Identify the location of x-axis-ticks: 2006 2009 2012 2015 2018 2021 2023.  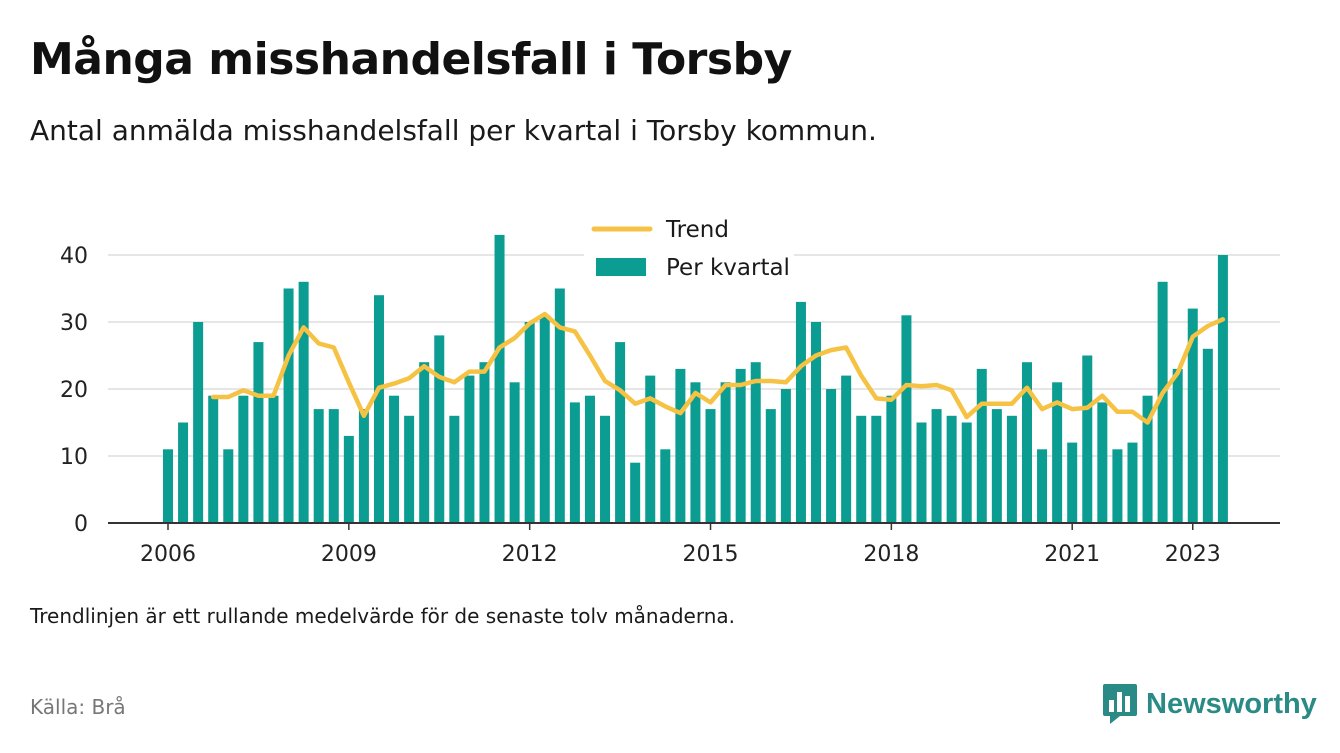
(680, 545).